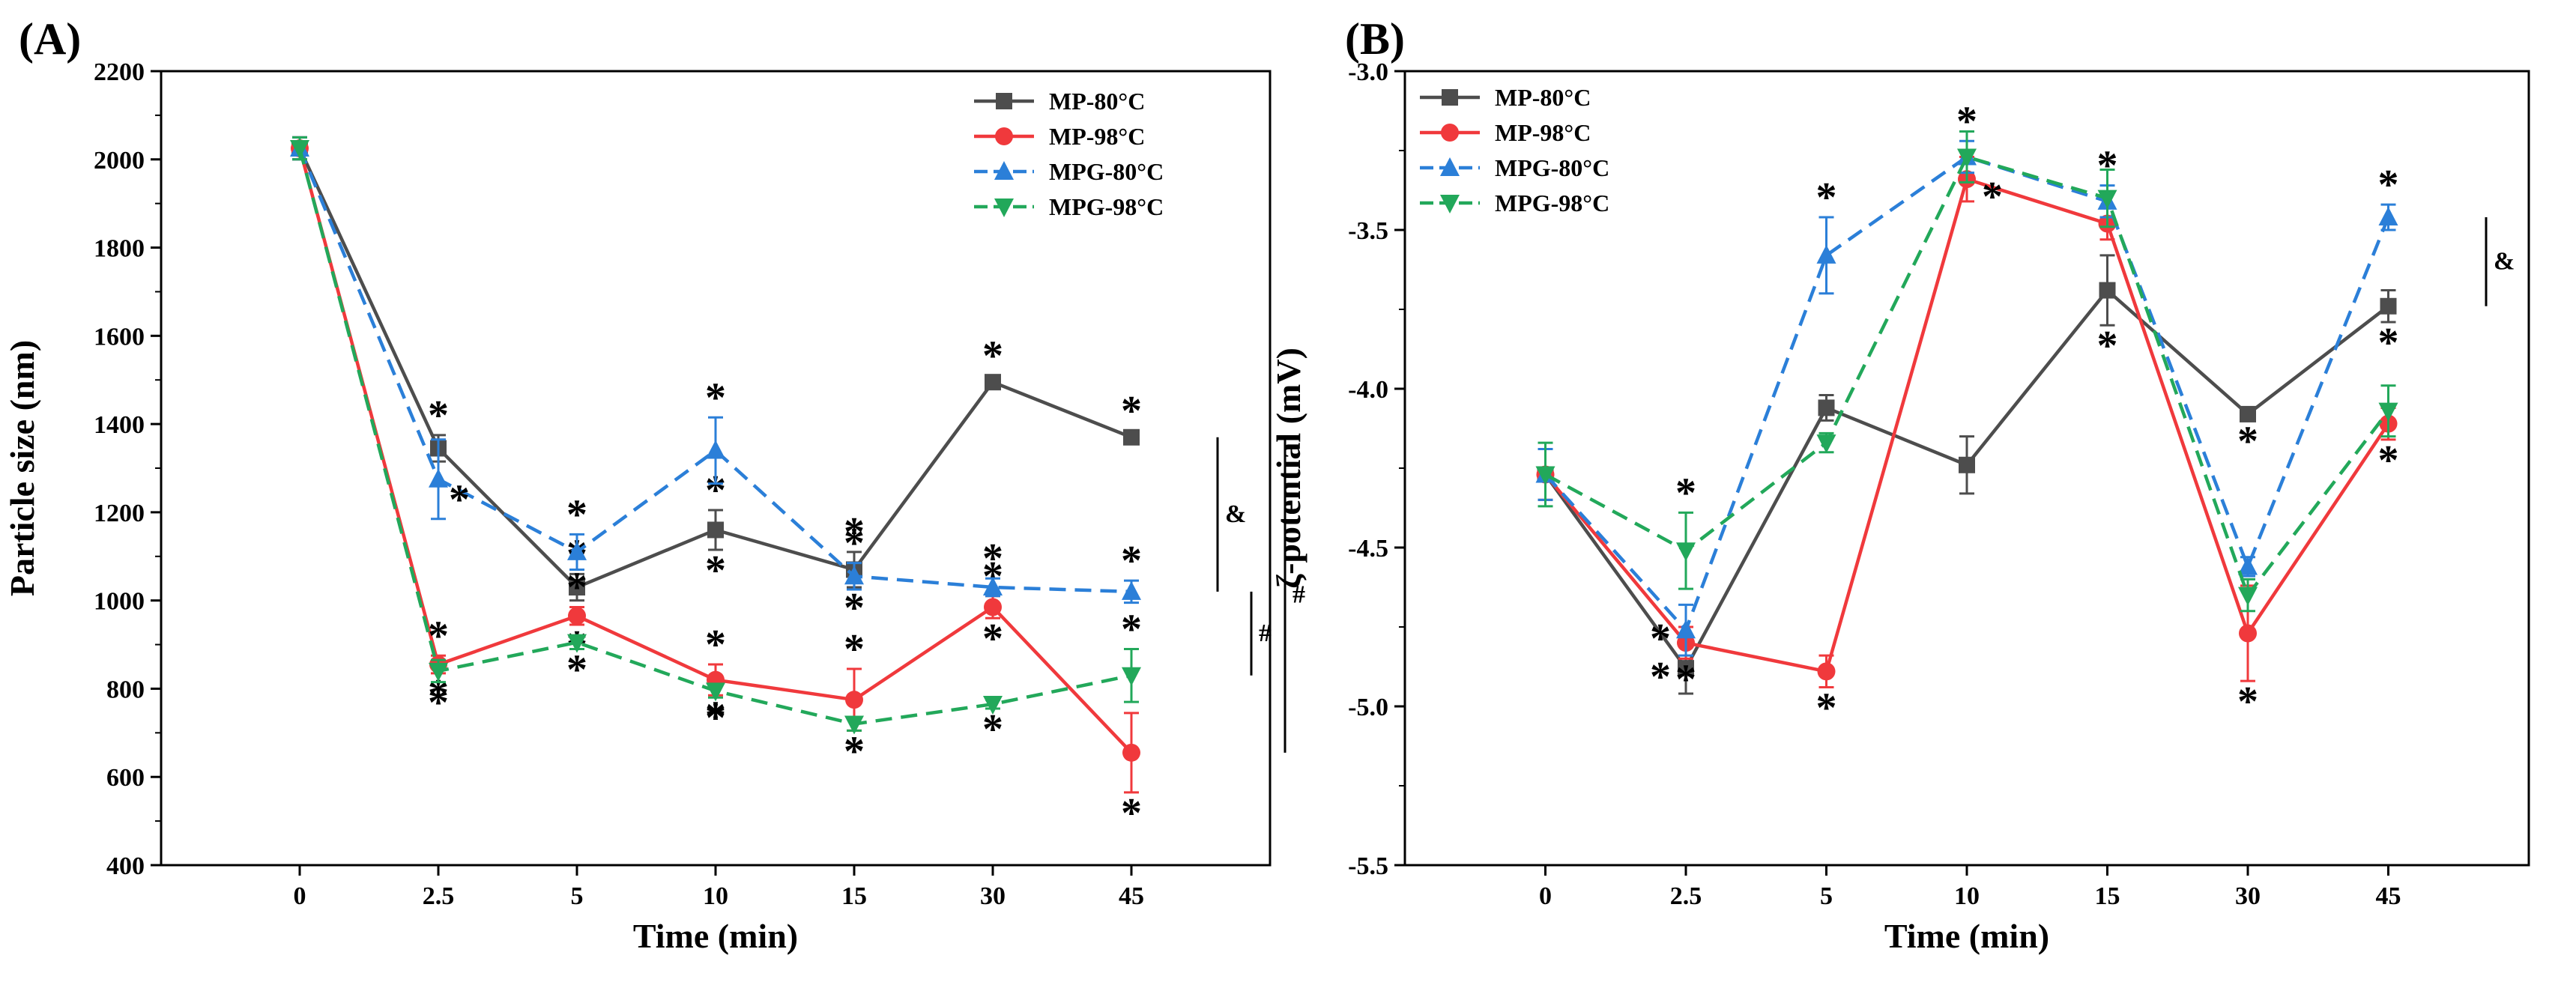  I want to click on y-tick-label: -4.5, so click(1368, 549).